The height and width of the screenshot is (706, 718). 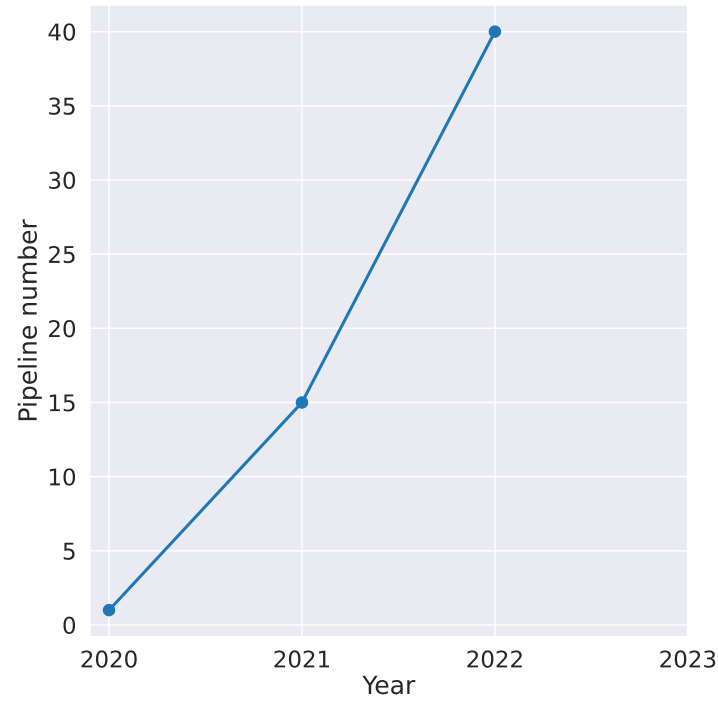 What do you see at coordinates (389, 685) in the screenshot?
I see `x-axis-title: Year` at bounding box center [389, 685].